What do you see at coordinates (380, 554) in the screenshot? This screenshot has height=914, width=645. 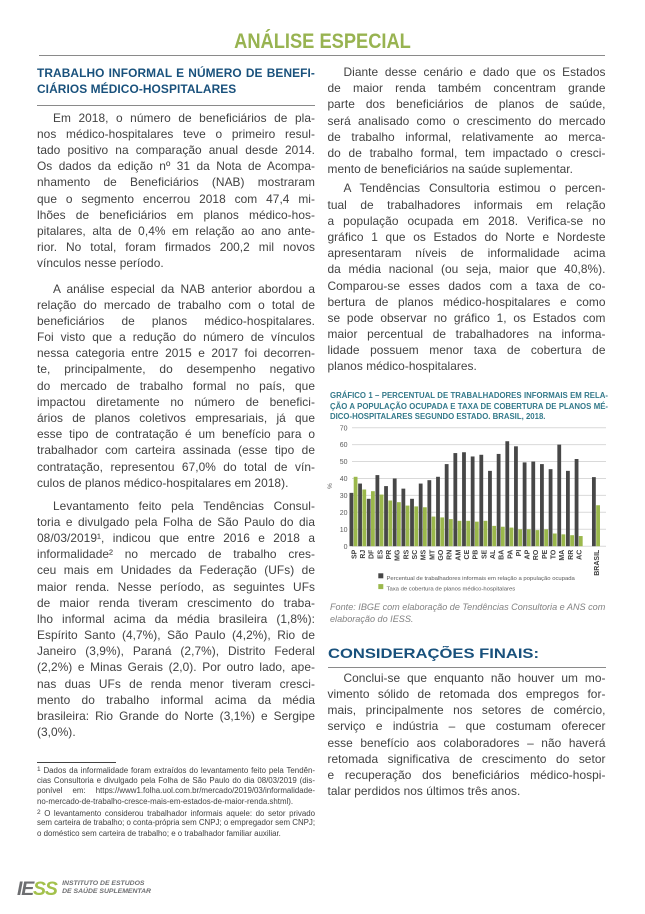 I see `svg-text: ES` at bounding box center [380, 554].